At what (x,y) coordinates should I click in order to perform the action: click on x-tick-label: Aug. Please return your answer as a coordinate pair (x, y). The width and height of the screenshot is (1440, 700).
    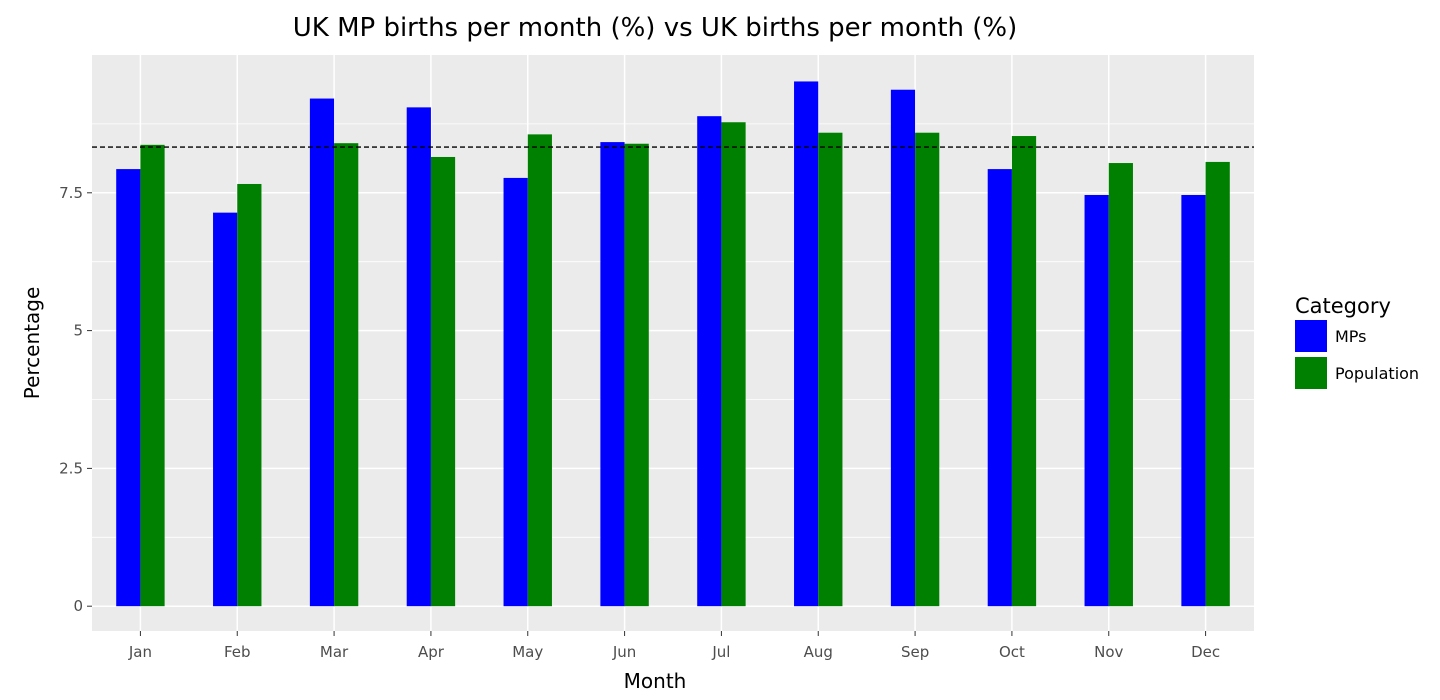
    Looking at the image, I should click on (818, 652).